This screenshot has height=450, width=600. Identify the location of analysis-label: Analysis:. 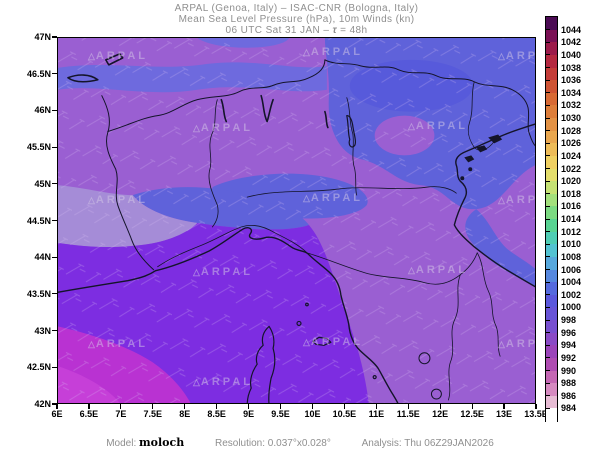
(381, 443).